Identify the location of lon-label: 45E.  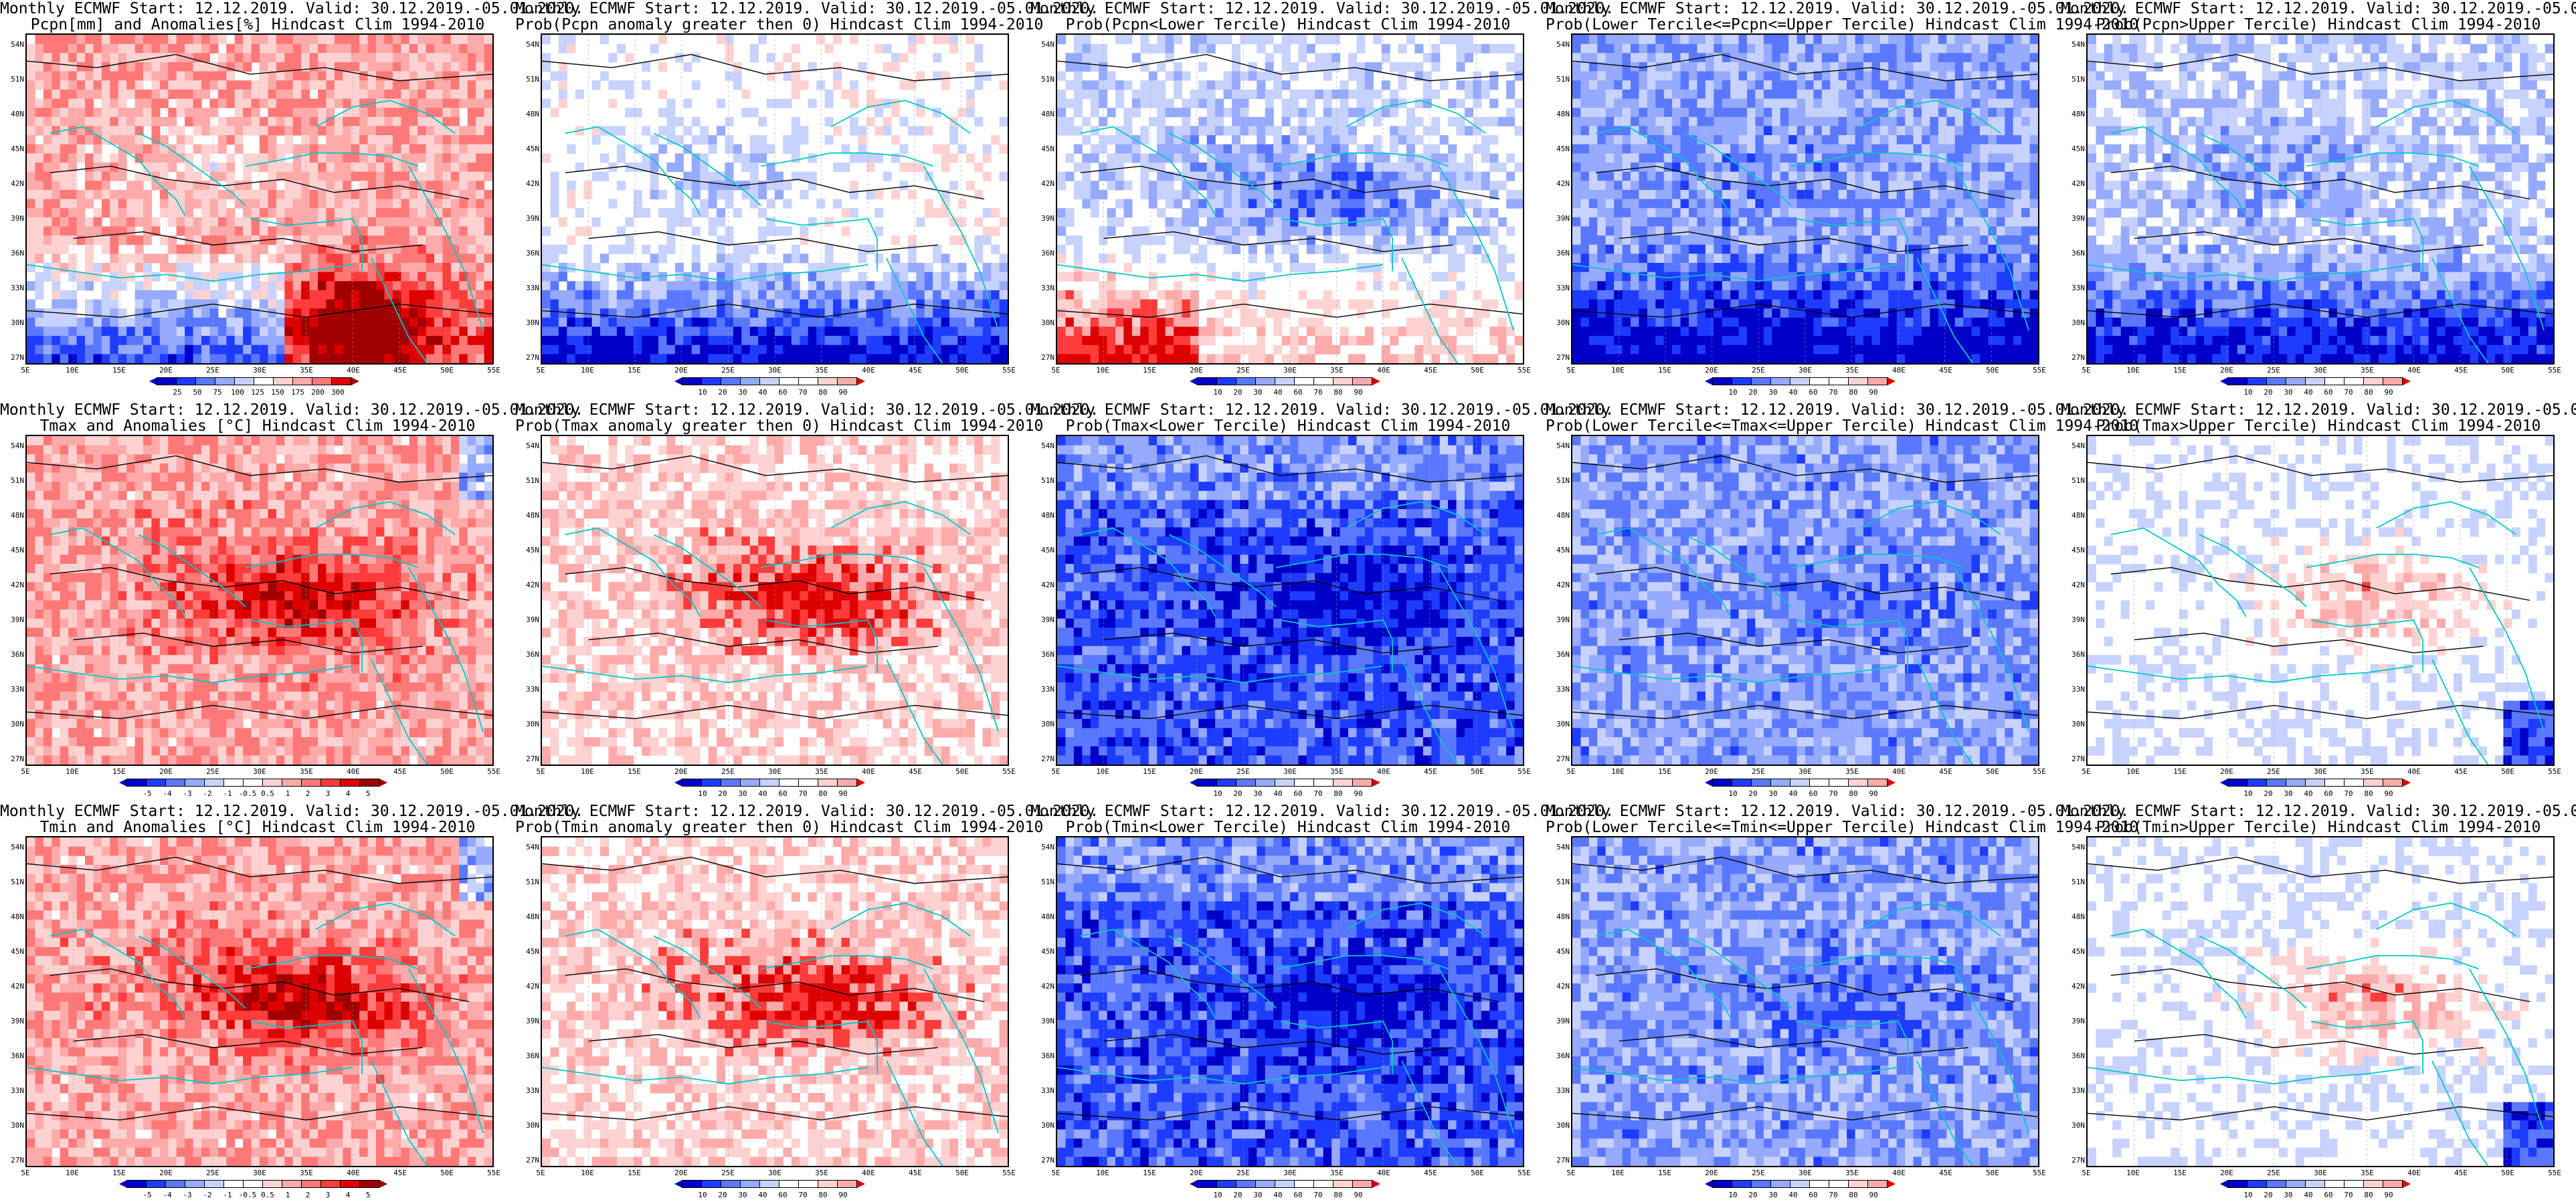
(1946, 1173).